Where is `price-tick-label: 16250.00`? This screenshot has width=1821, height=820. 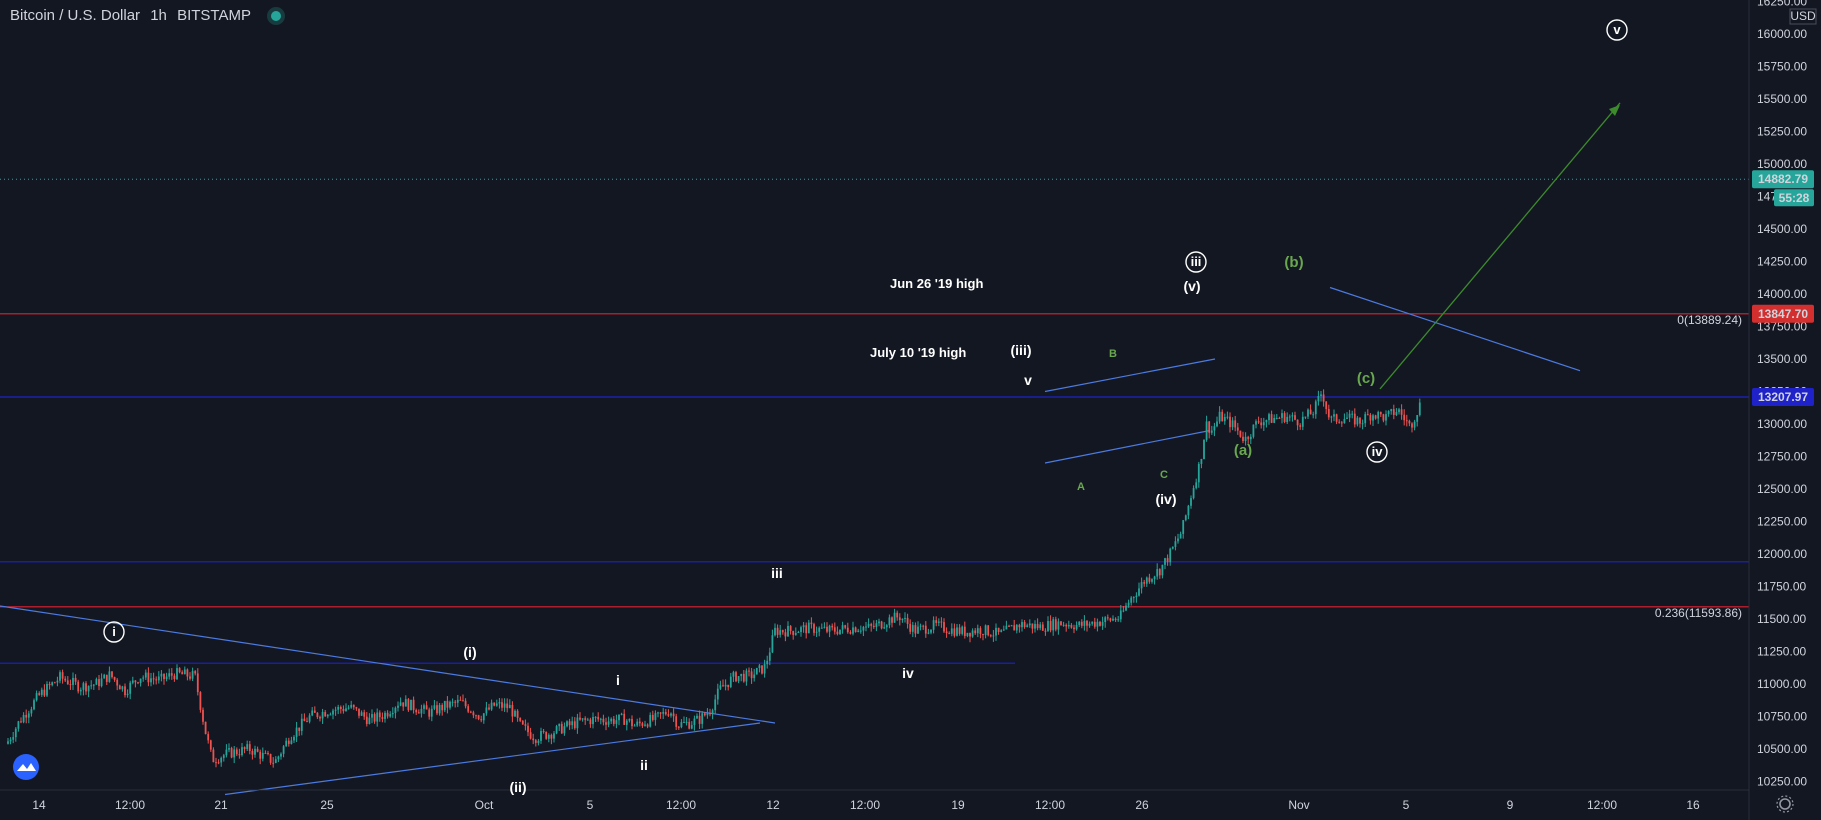
price-tick-label: 16250.00 is located at coordinates (1782, 4).